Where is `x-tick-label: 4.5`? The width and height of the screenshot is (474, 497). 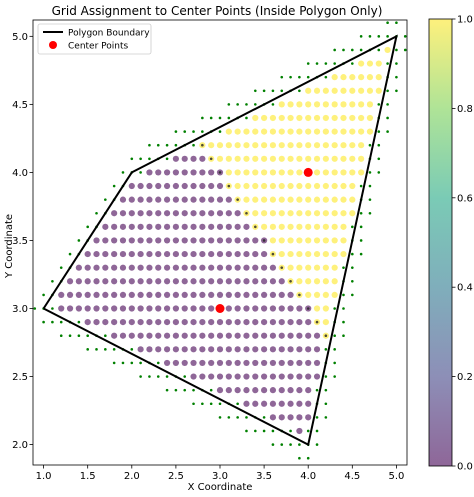 x-tick-label: 4.5 is located at coordinates (352, 476).